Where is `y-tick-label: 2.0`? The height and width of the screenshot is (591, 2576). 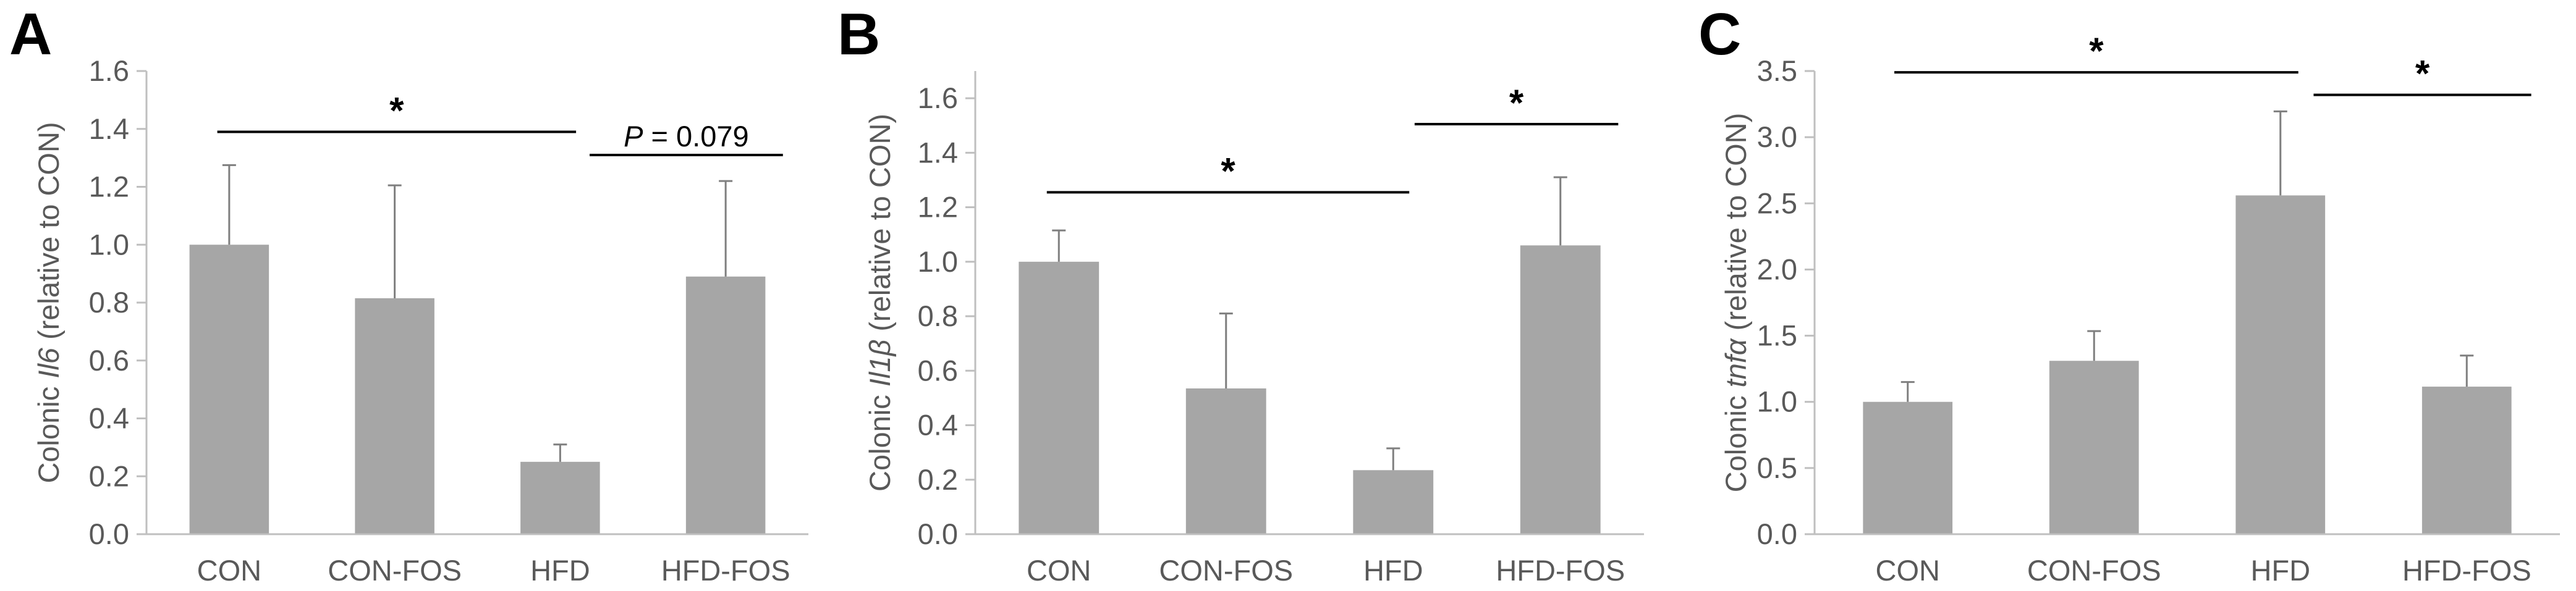
y-tick-label: 2.0 is located at coordinates (1777, 269).